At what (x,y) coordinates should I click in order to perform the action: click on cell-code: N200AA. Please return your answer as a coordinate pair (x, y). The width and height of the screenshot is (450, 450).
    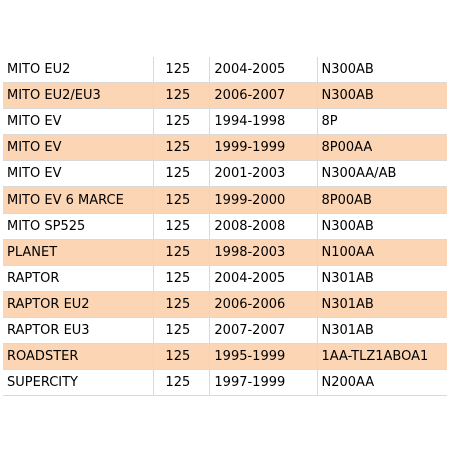
    Looking at the image, I should click on (382, 383).